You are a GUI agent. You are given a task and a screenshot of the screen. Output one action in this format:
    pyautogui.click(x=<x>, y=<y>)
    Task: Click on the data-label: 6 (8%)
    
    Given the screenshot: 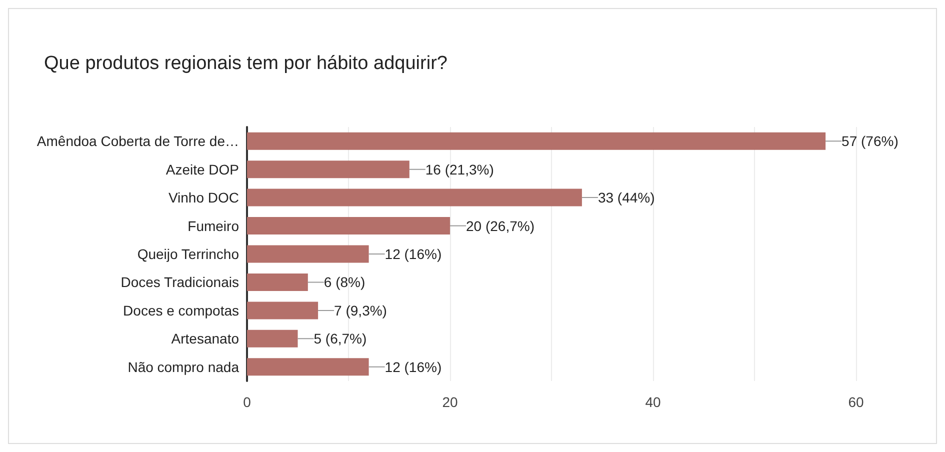 What is the action you would take?
    pyautogui.click(x=345, y=282)
    